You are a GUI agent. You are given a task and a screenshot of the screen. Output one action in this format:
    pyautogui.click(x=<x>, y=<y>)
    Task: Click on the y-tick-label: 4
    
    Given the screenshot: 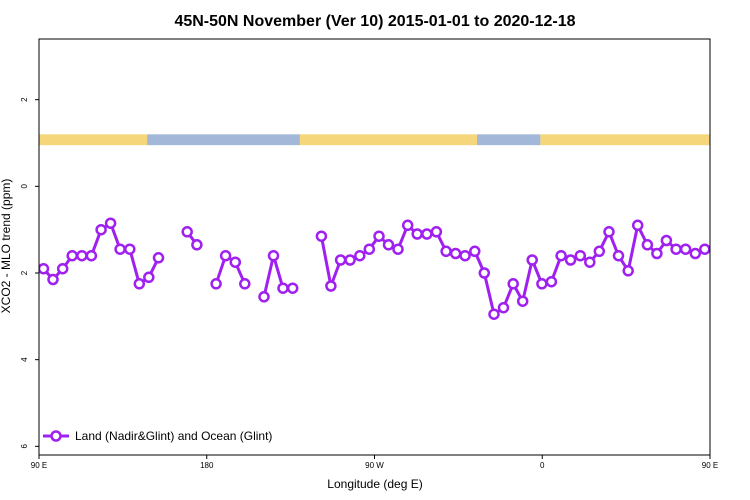 What is the action you would take?
    pyautogui.click(x=24, y=359)
    